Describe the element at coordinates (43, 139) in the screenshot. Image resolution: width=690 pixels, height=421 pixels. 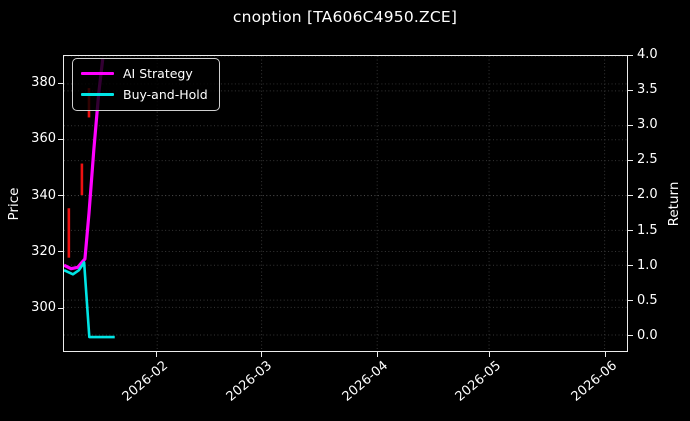
I see `price-tick-label: 360` at that location.